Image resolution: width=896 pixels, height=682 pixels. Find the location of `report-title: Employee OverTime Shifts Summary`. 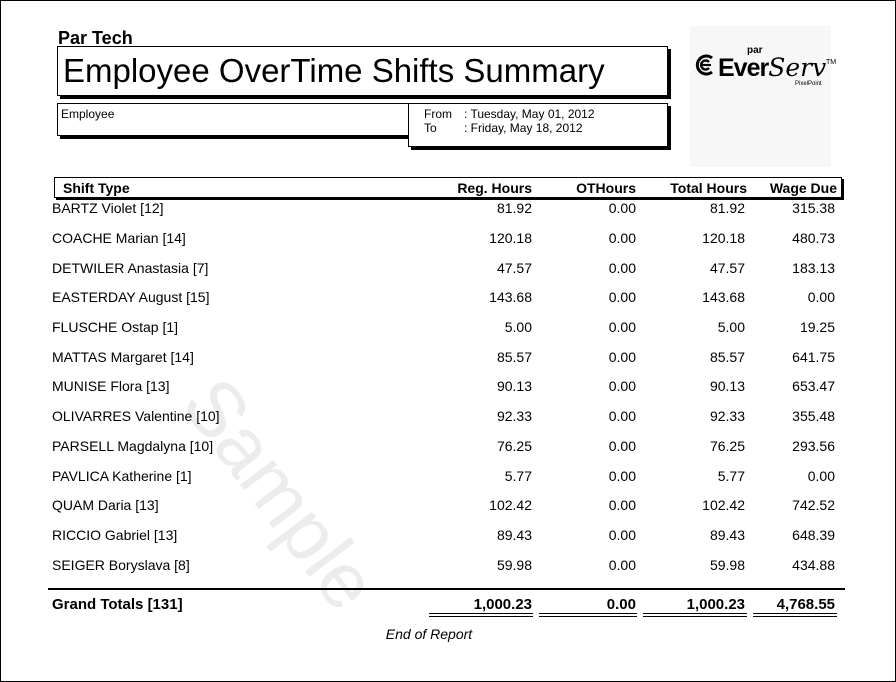

report-title: Employee OverTime Shifts Summary is located at coordinates (334, 70).